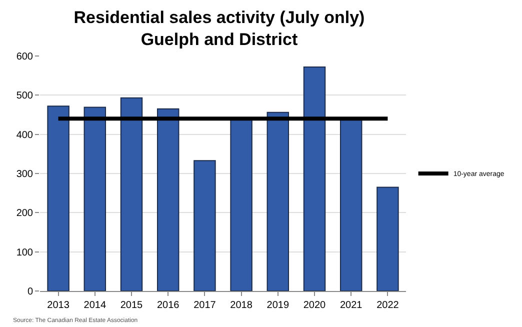 This screenshot has height=327, width=522. I want to click on y-tick-label: 0, so click(30, 292).